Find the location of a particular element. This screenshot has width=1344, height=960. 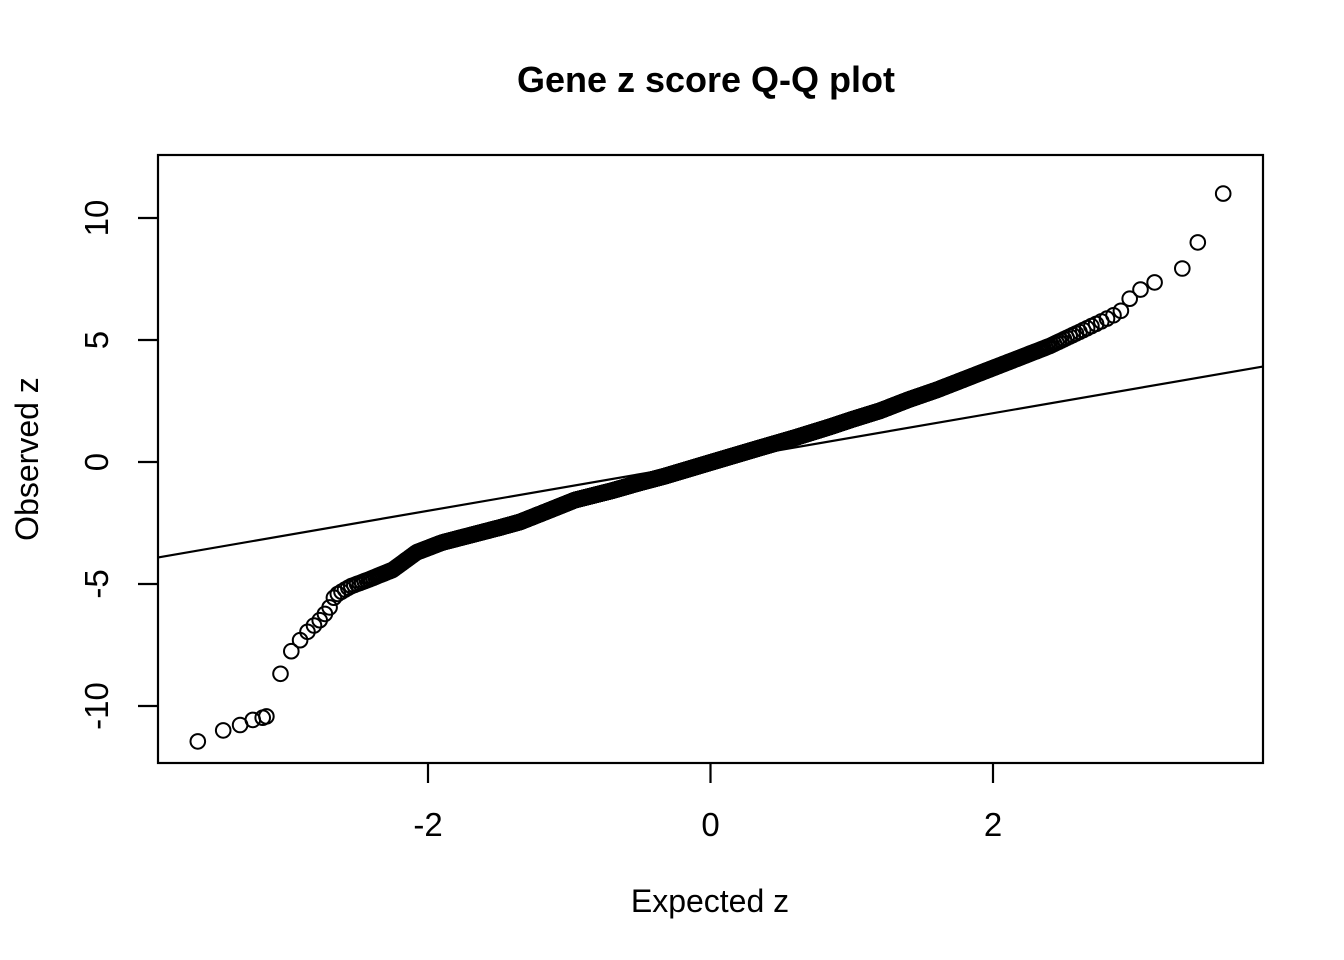

y-tick-label: -10 is located at coordinates (96, 706).